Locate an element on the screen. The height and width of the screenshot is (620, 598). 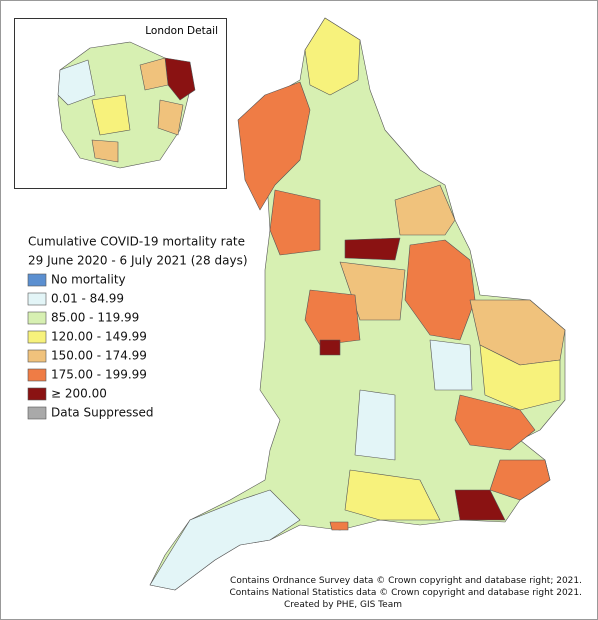
legend-label: 120.00 - 149.99 is located at coordinates (99, 337).